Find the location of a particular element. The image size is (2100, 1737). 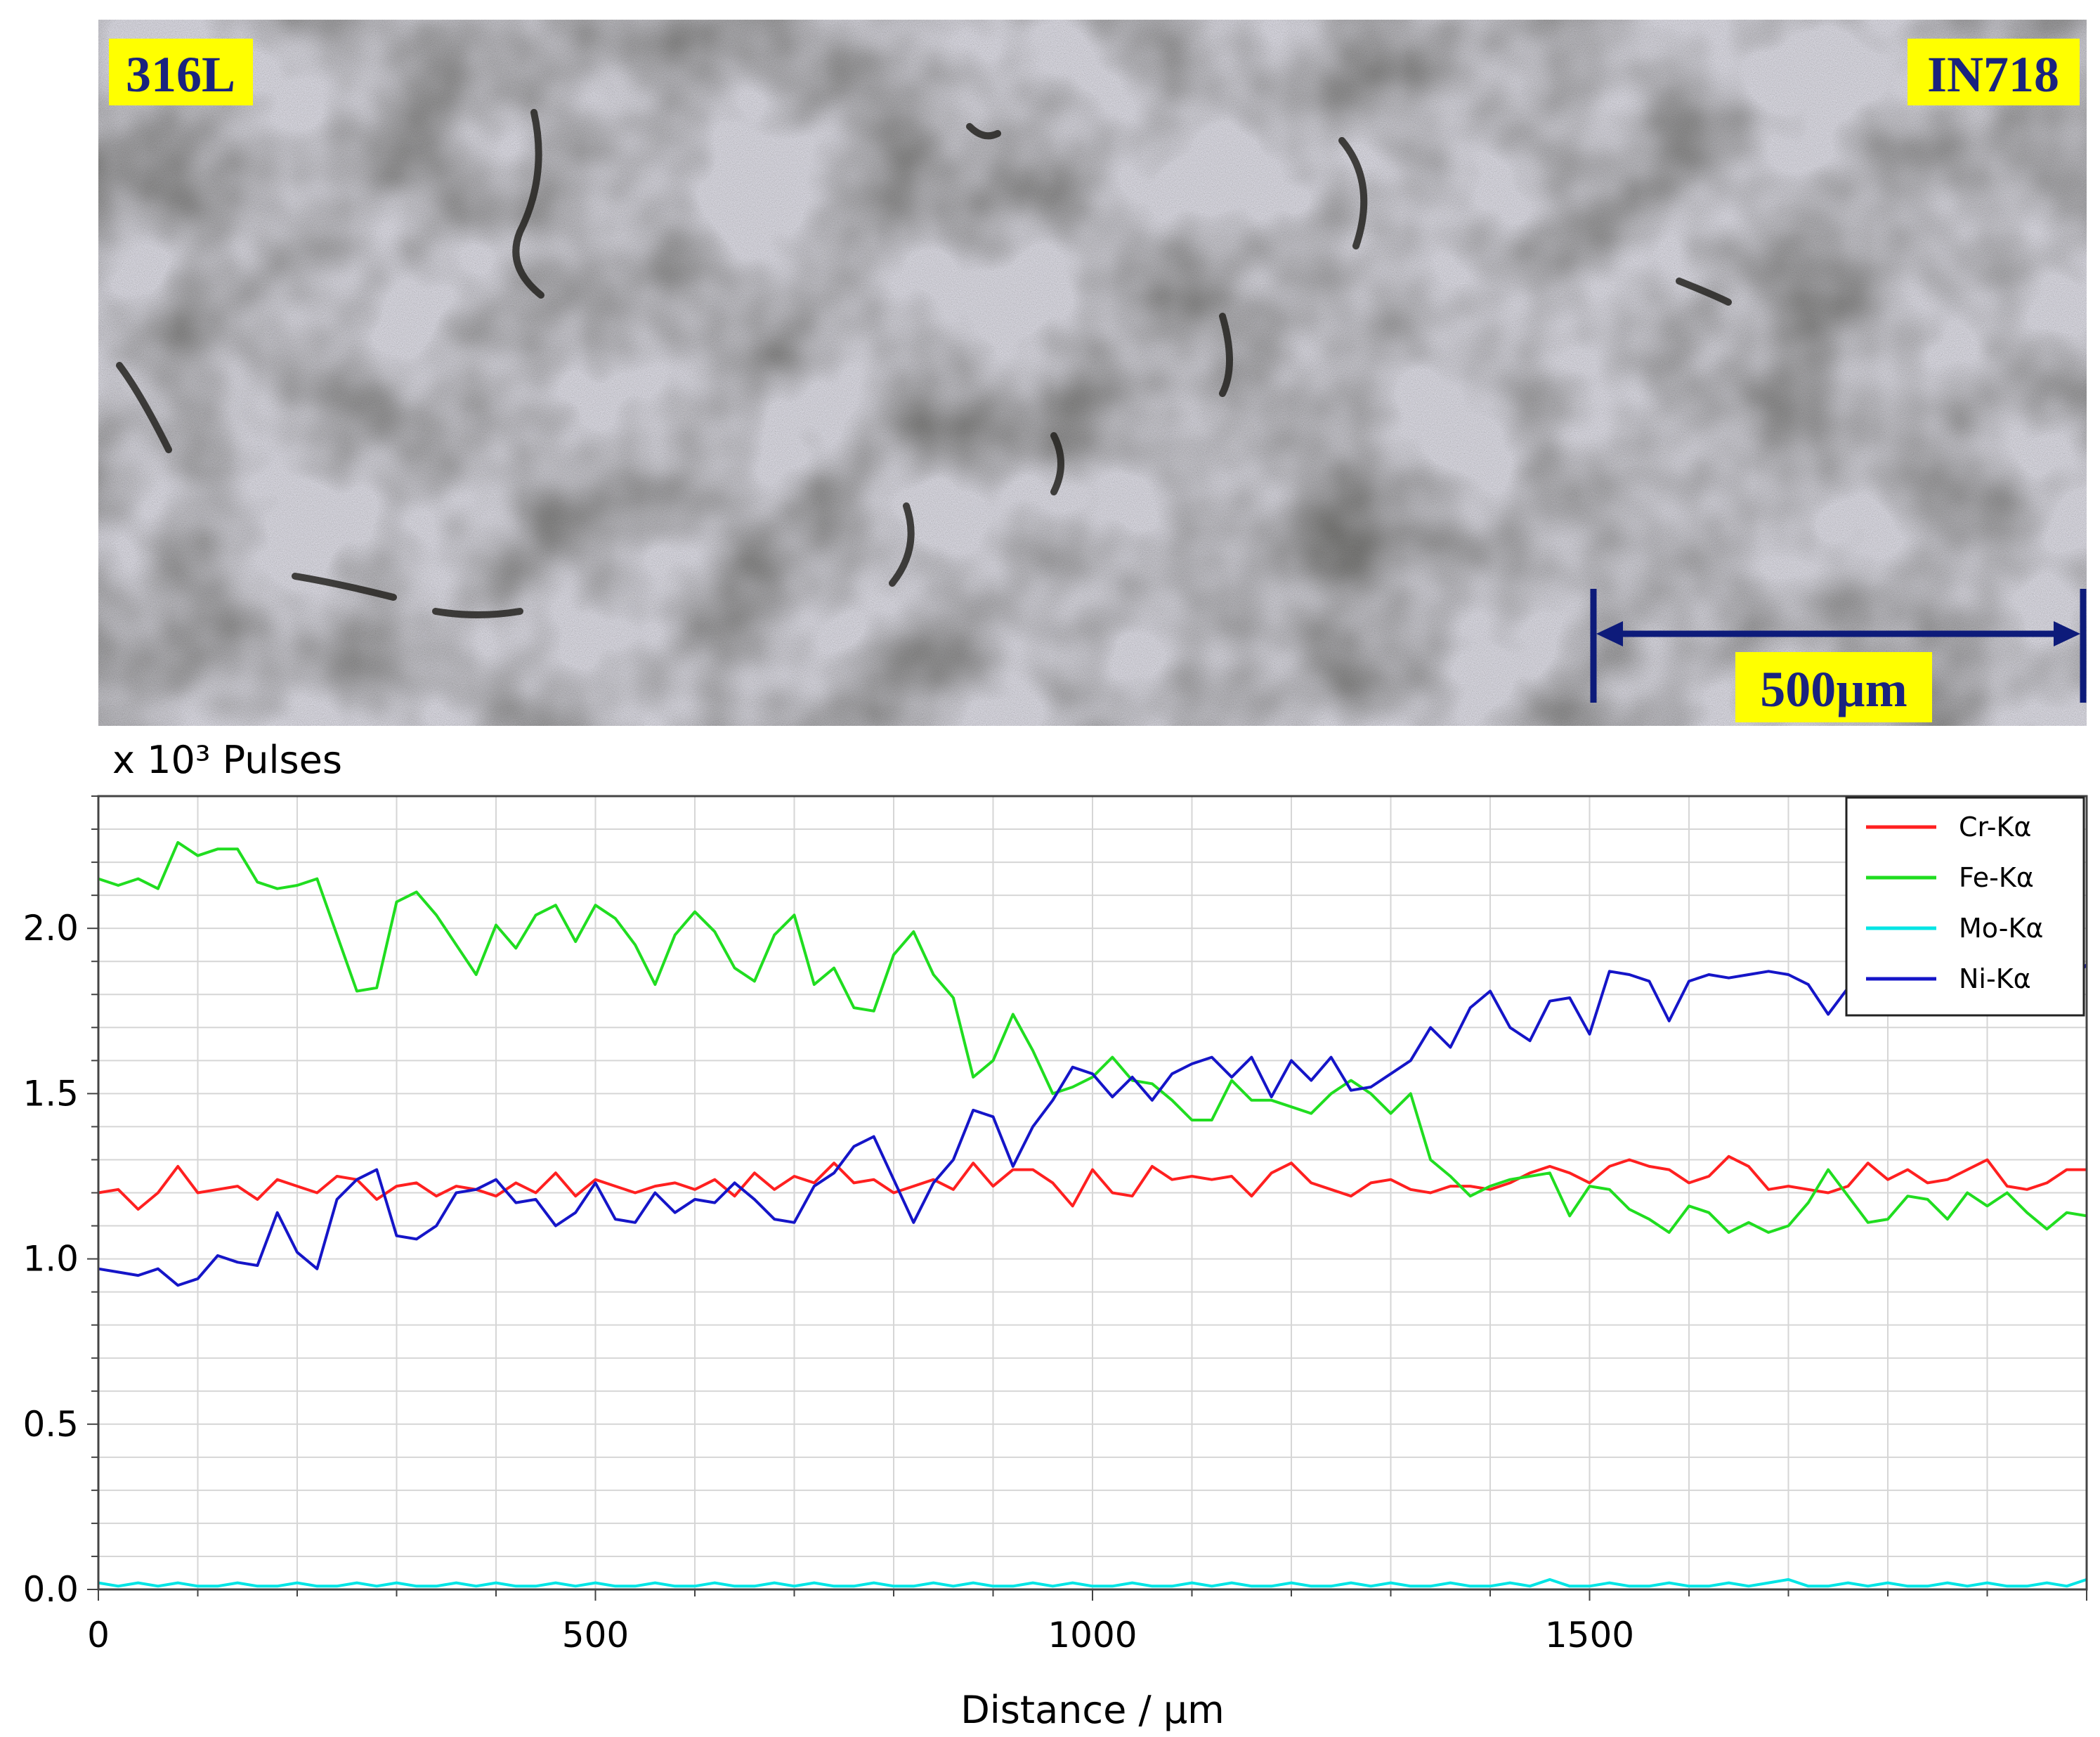

label-316l: 316L is located at coordinates (181, 72).